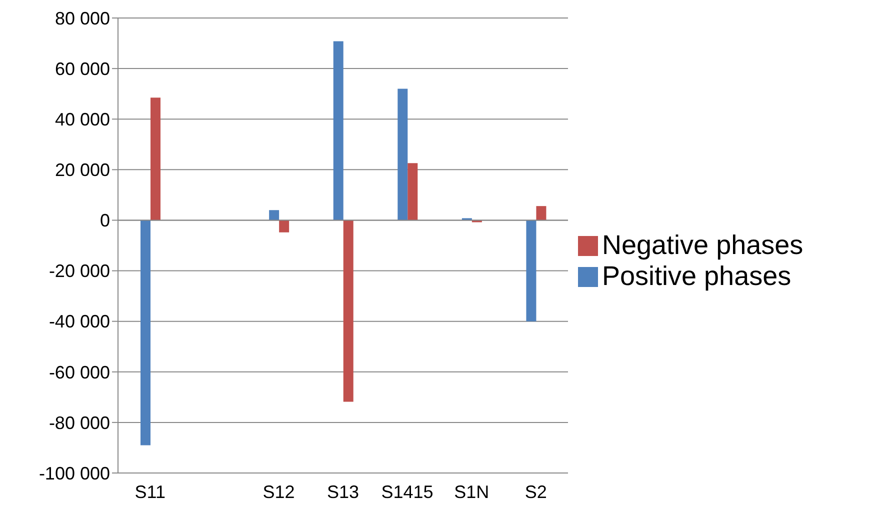  I want to click on x-tick-label: S12, so click(278, 492).